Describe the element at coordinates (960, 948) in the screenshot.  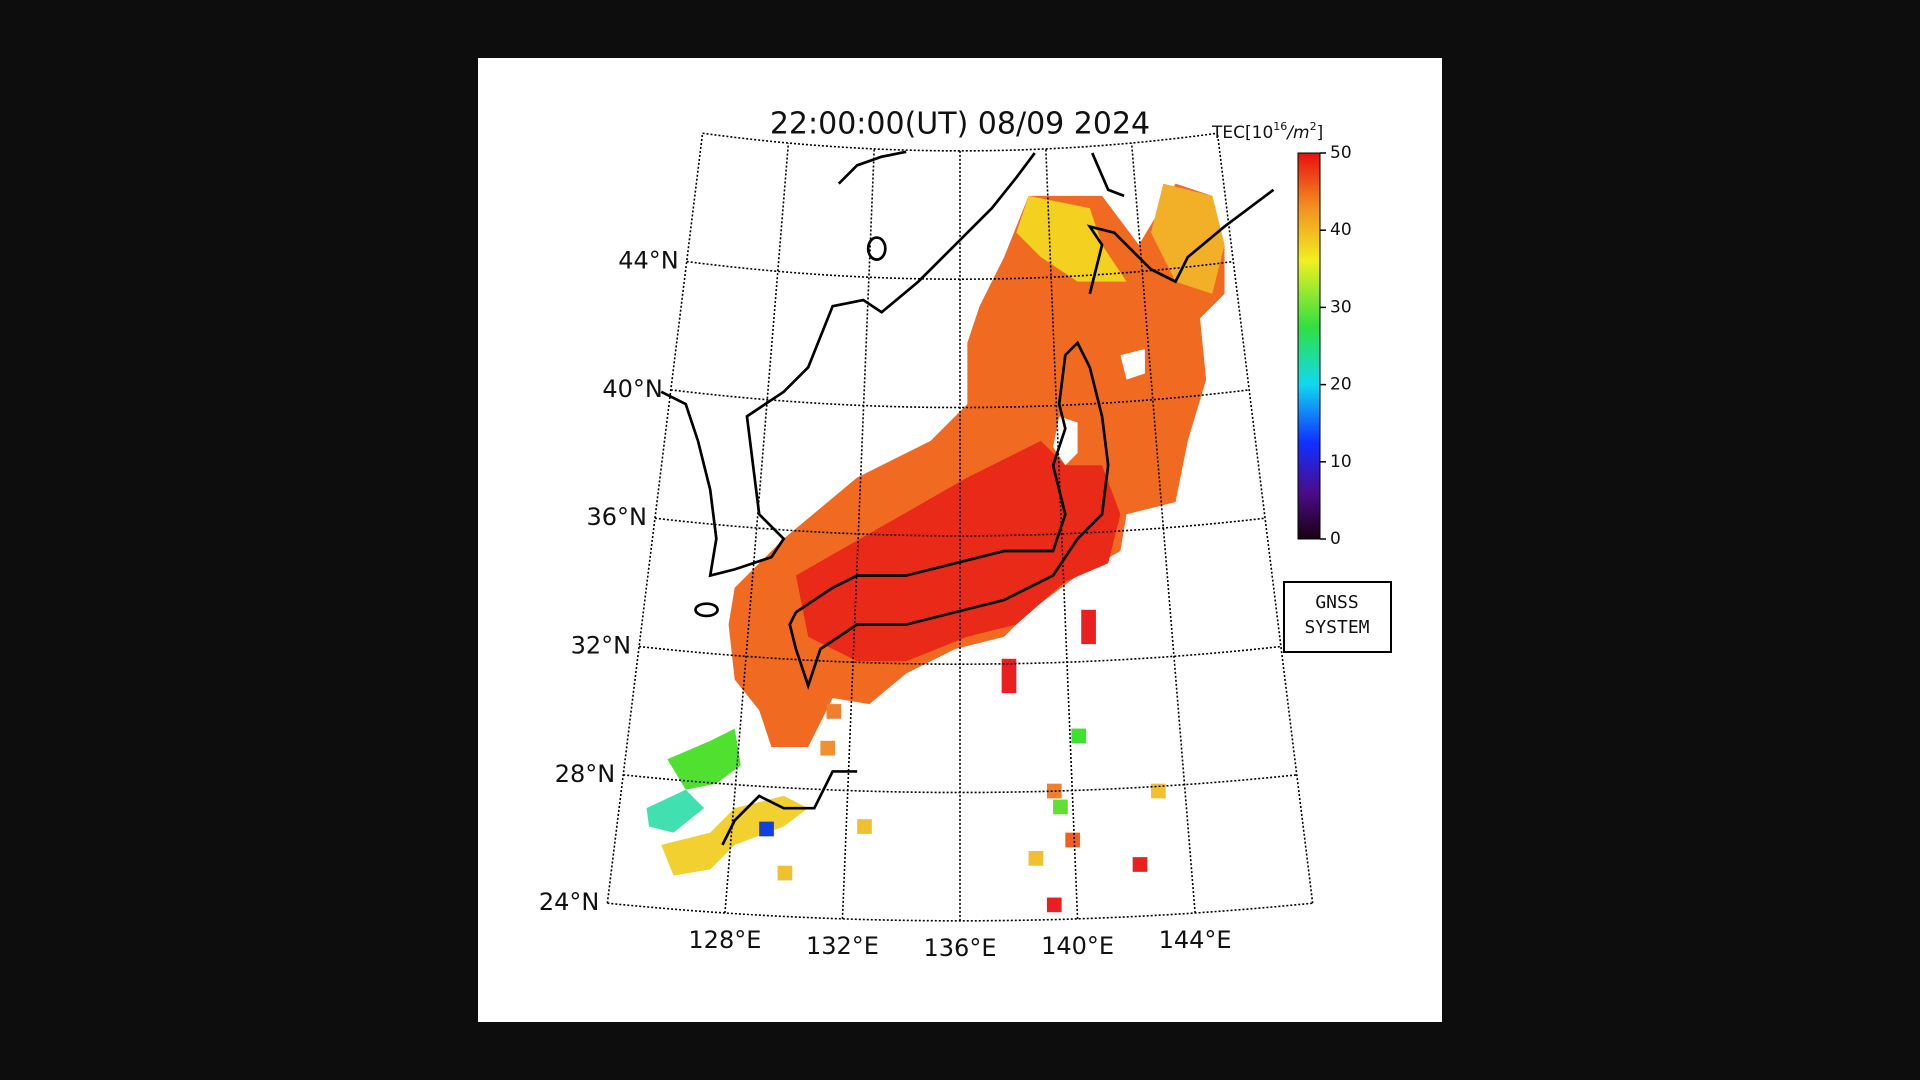
I see `lon-label: 136°E` at that location.